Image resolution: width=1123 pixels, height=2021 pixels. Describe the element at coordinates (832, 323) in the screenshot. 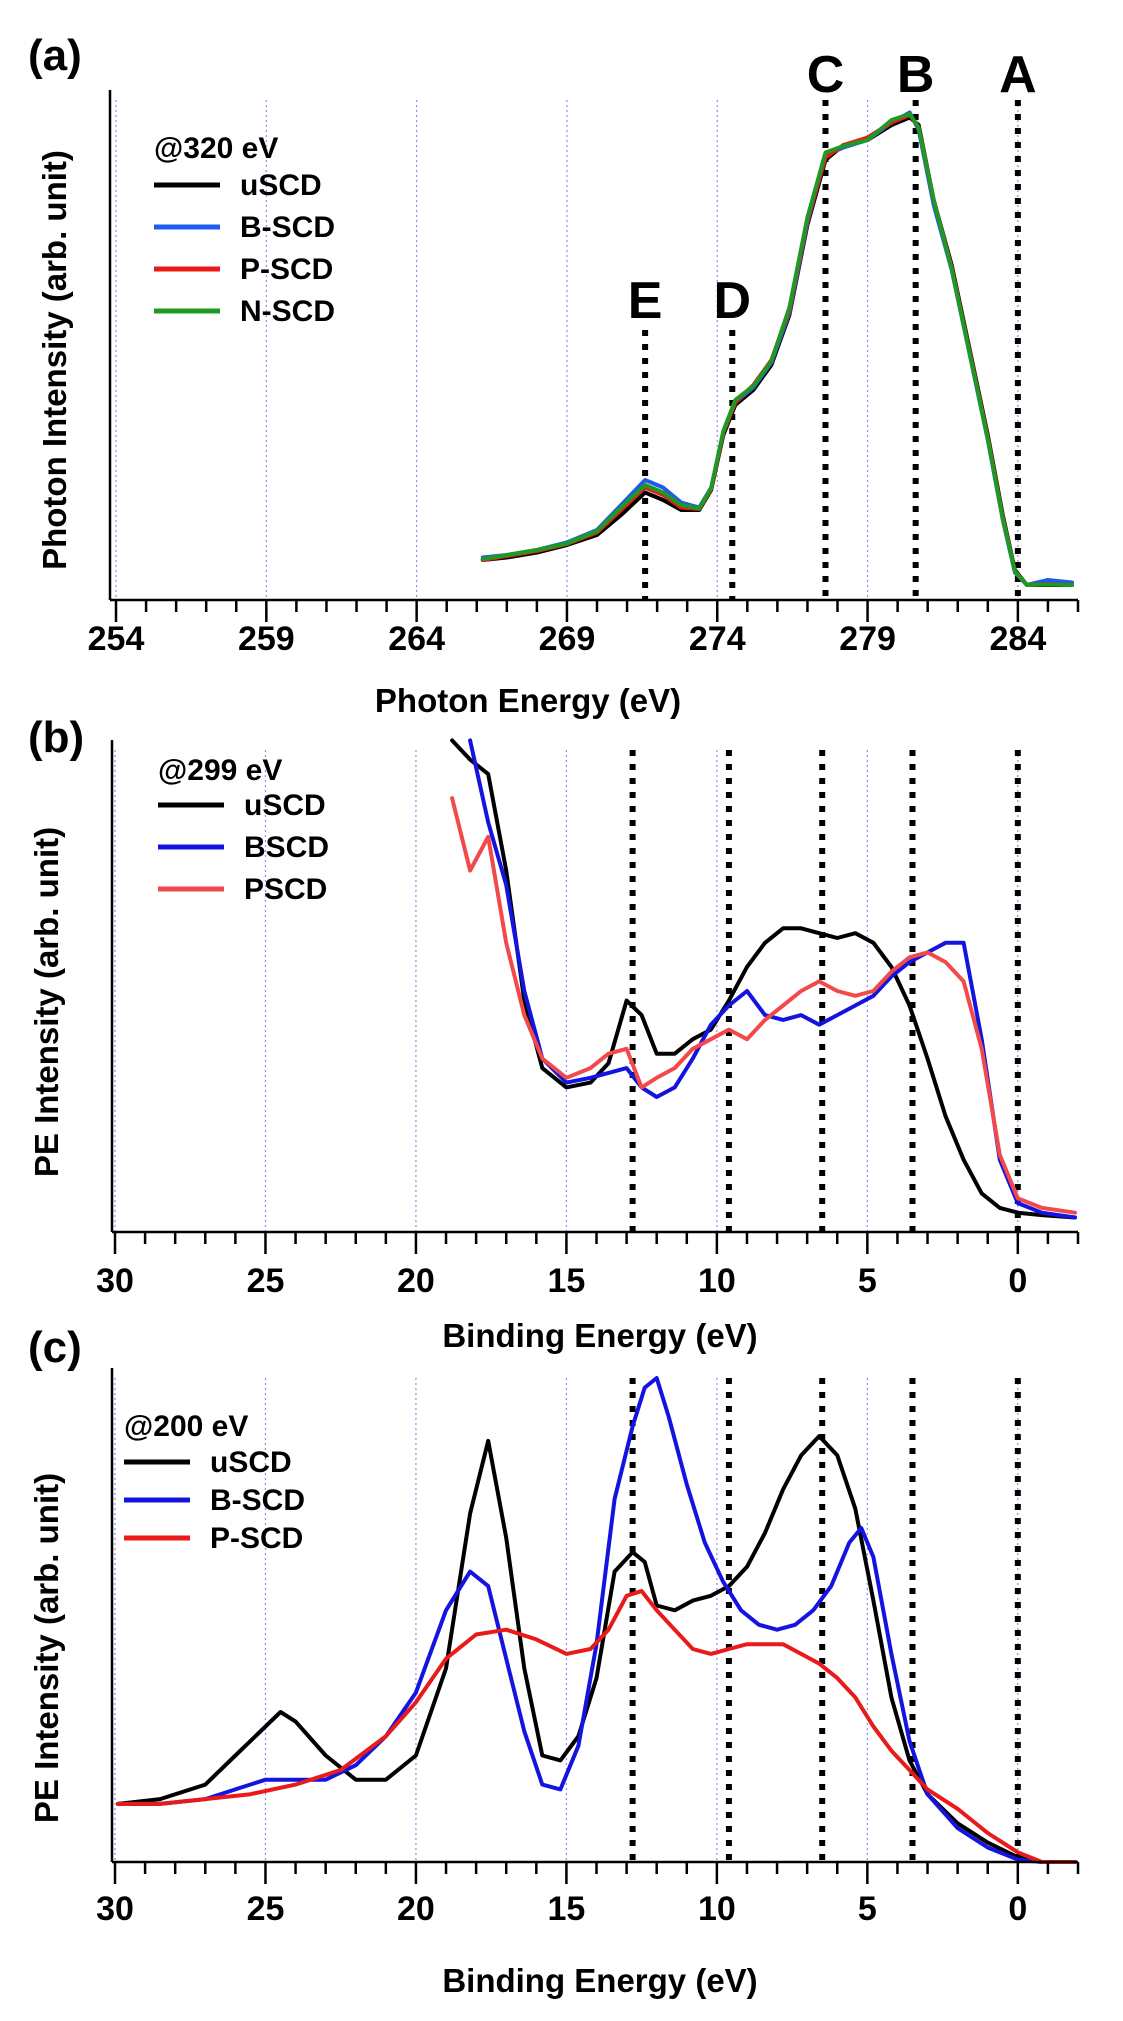

I see `panel-a-markers: E D C B A` at that location.